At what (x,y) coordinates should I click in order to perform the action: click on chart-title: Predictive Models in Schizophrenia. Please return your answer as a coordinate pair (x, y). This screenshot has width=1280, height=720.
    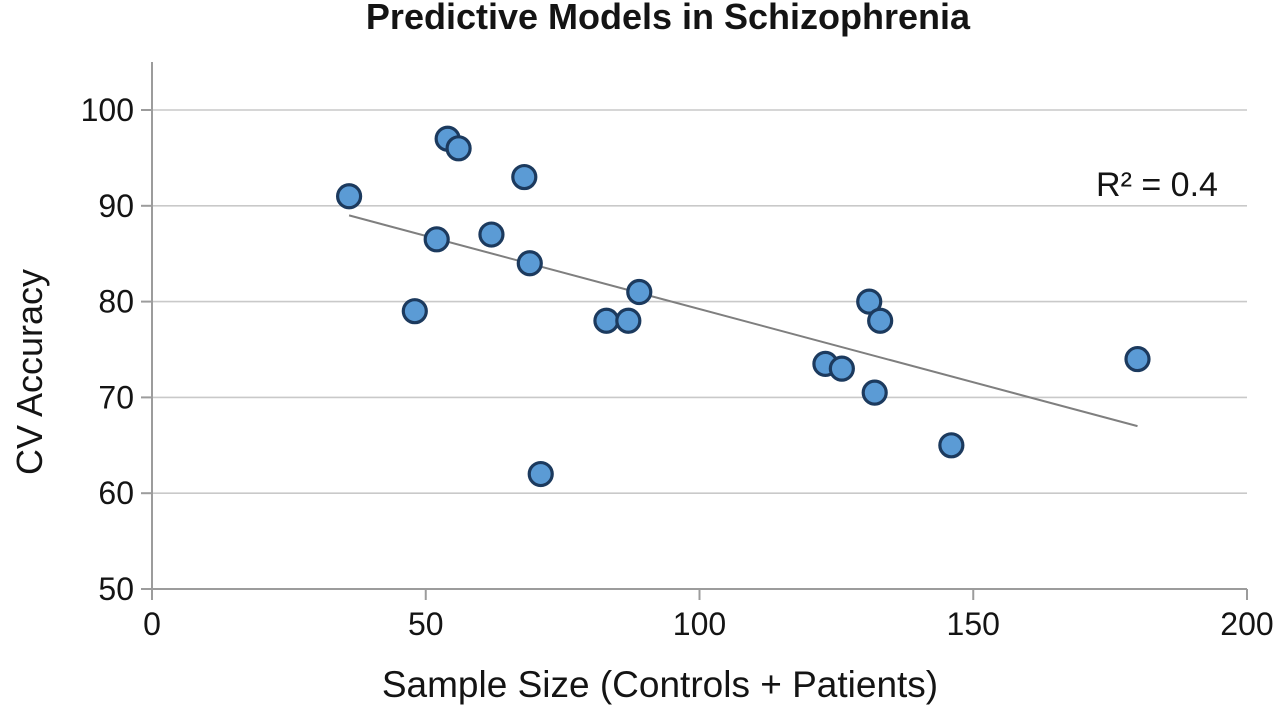
    Looking at the image, I should click on (668, 18).